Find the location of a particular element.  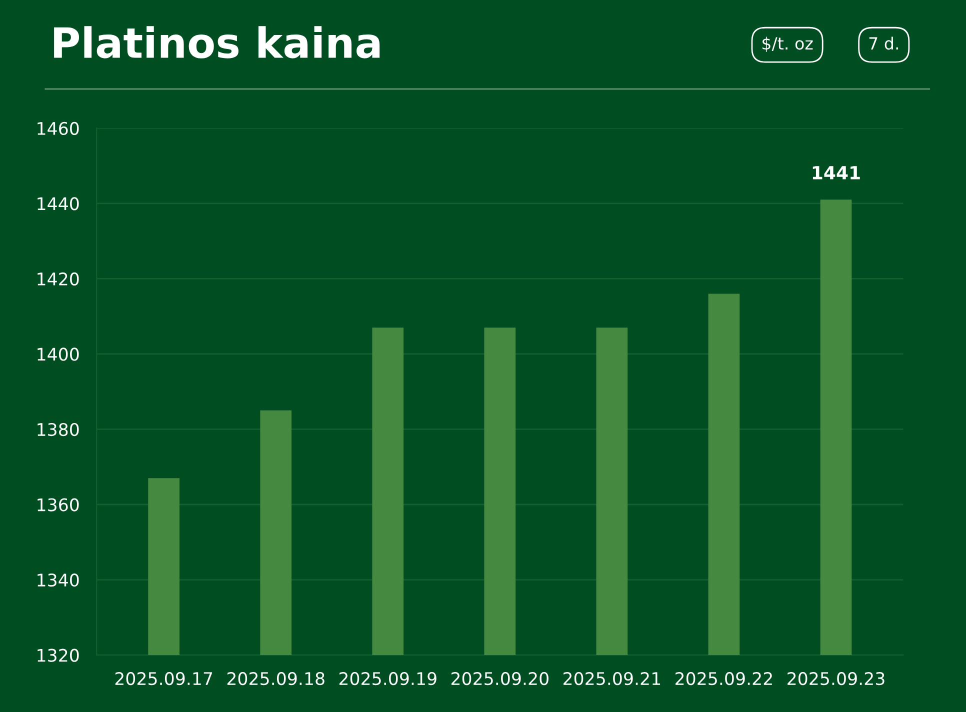

text: $/t. oz is located at coordinates (787, 44).